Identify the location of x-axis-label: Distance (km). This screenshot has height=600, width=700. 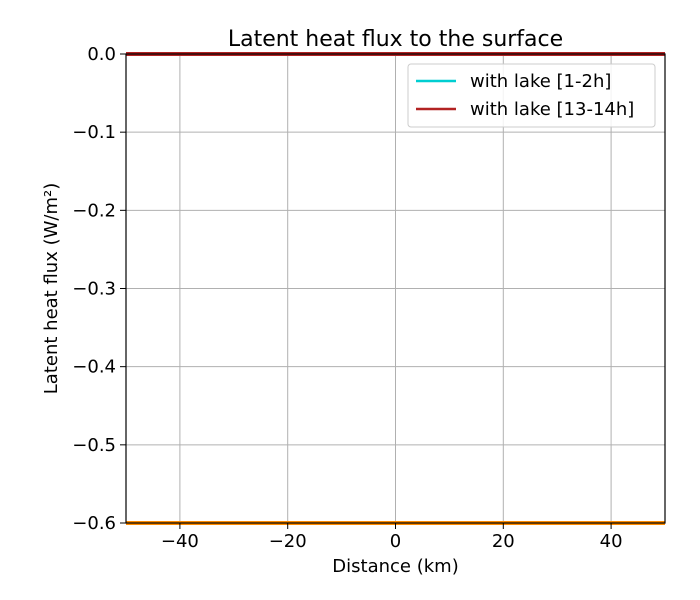
(395, 566).